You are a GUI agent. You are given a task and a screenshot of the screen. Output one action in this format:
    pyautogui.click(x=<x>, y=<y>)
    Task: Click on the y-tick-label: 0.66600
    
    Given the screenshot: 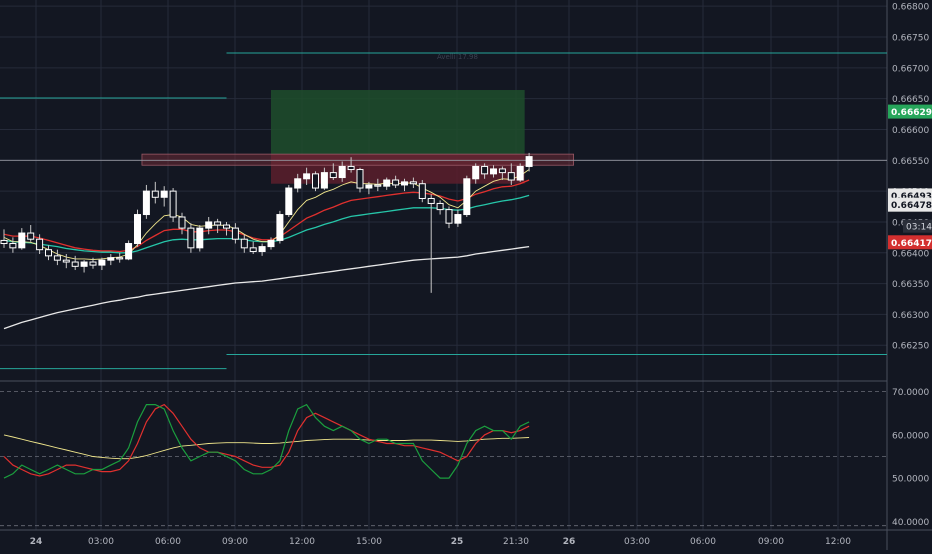 What is the action you would take?
    pyautogui.click(x=910, y=131)
    